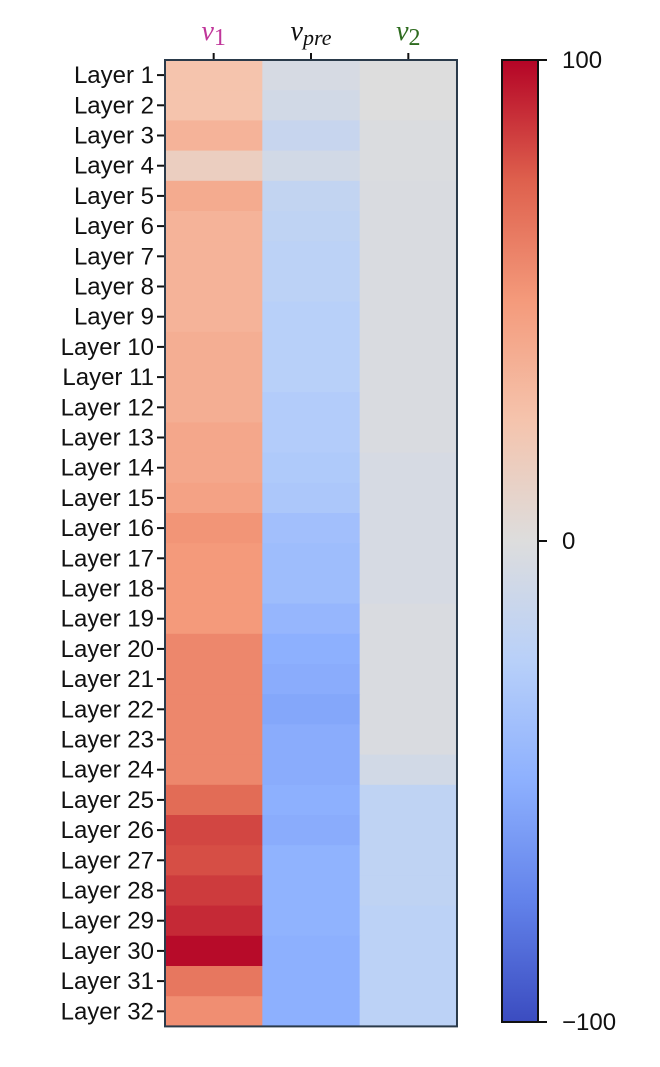  What do you see at coordinates (114, 317) in the screenshot?
I see `row-label: Layer 9` at bounding box center [114, 317].